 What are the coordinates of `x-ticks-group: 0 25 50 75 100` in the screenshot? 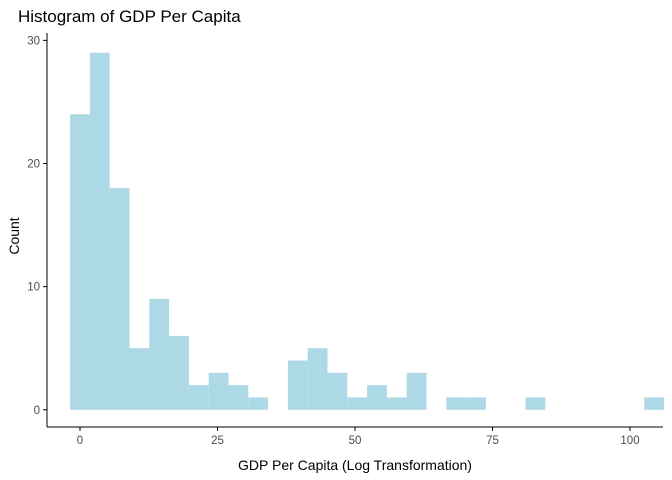 It's located at (358, 437).